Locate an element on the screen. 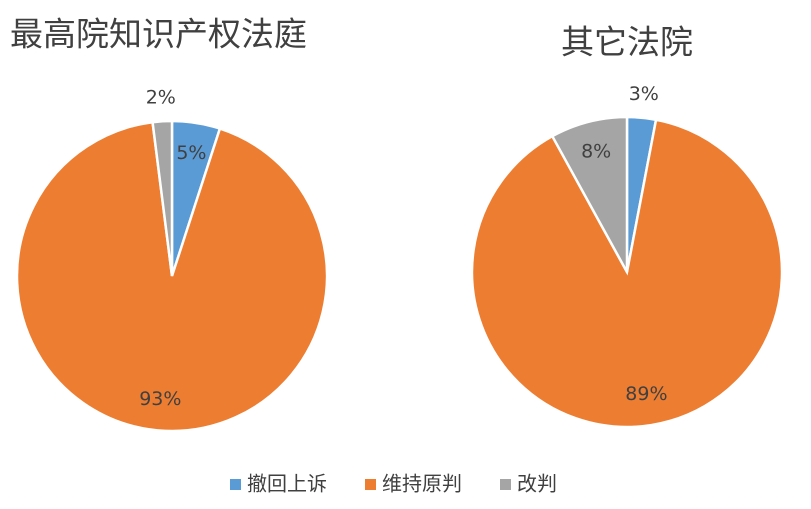 This screenshot has width=811, height=509. legend-label: 改判 is located at coordinates (537, 484).